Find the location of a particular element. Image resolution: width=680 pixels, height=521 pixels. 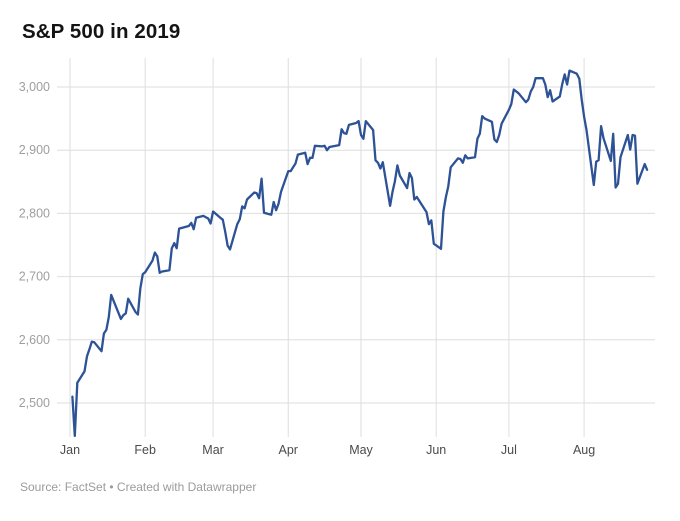

x-axis-month-label: Apr is located at coordinates (288, 450).